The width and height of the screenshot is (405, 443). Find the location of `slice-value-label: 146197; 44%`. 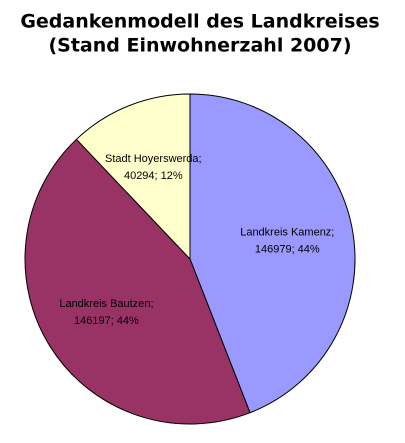

slice-value-label: 146197; 44% is located at coordinates (106, 321).